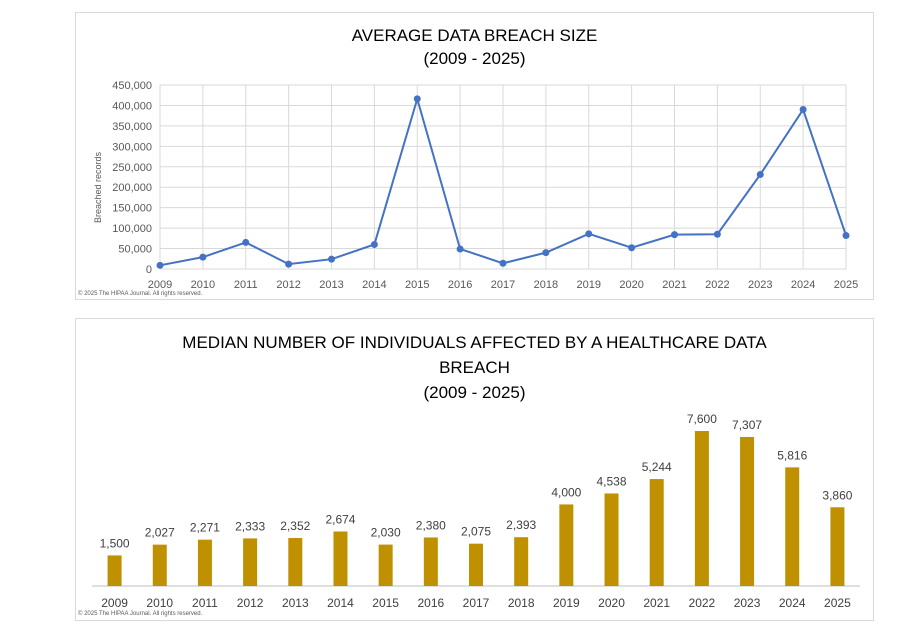  I want to click on bar-data-label: 2,674, so click(340, 519).